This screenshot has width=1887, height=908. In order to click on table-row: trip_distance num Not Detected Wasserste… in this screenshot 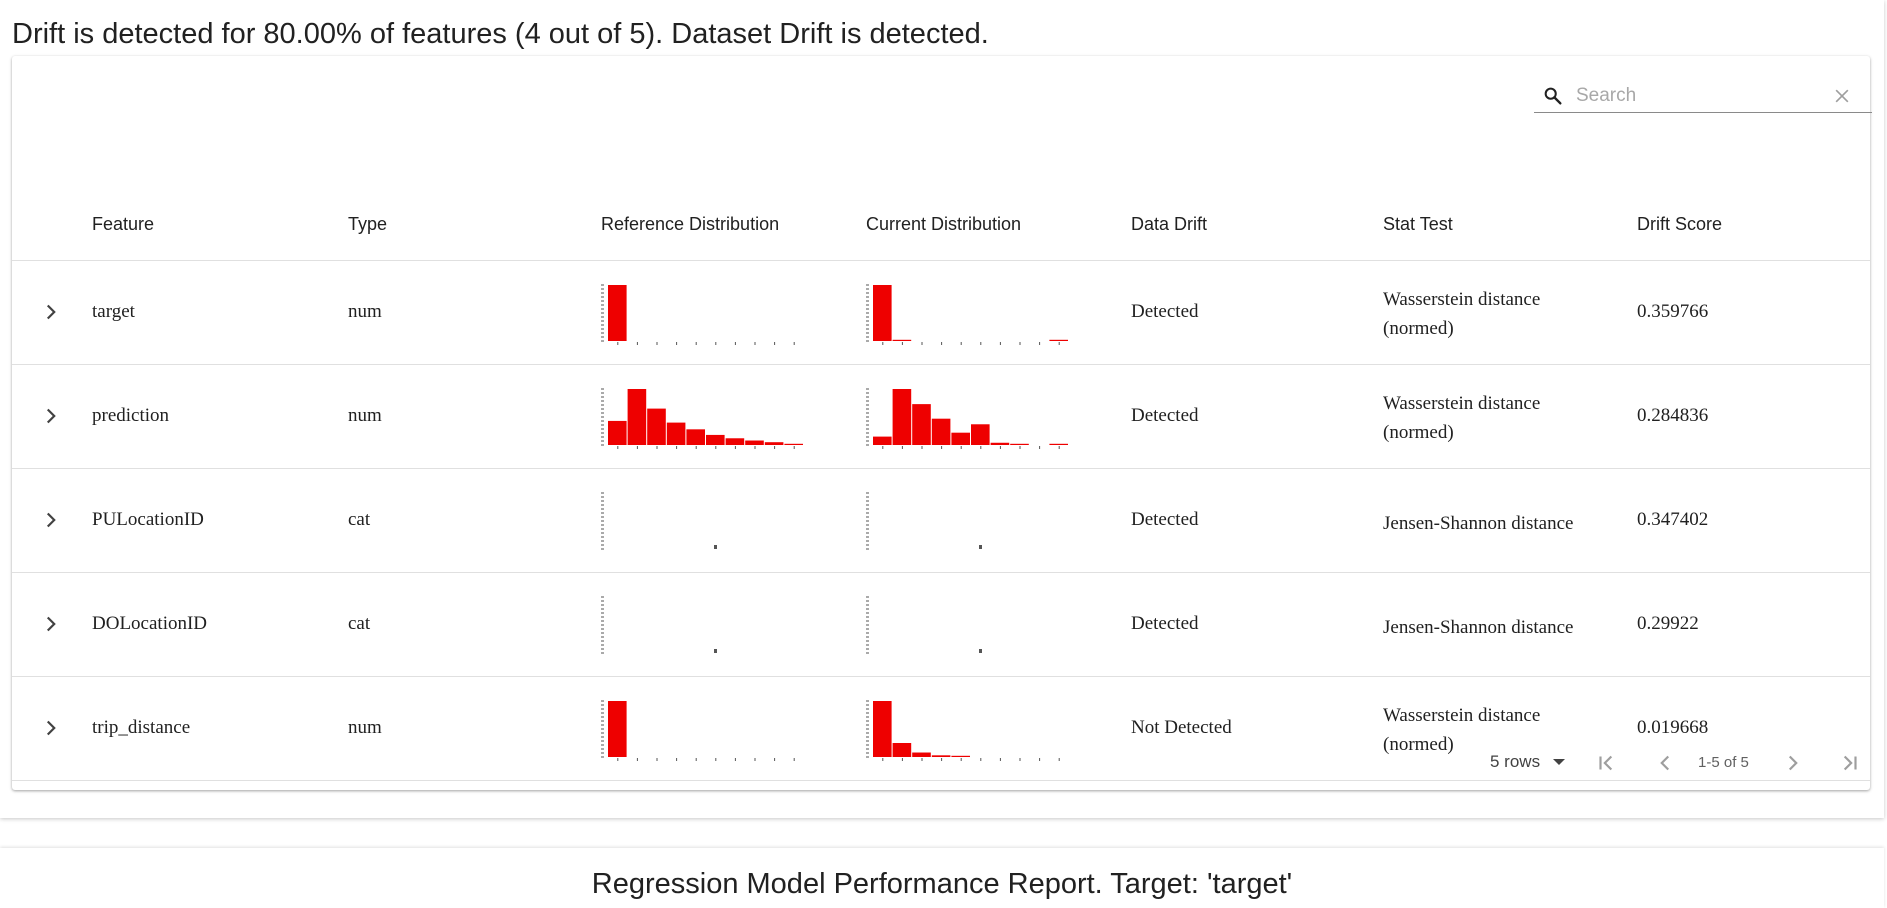, I will do `click(941, 729)`.